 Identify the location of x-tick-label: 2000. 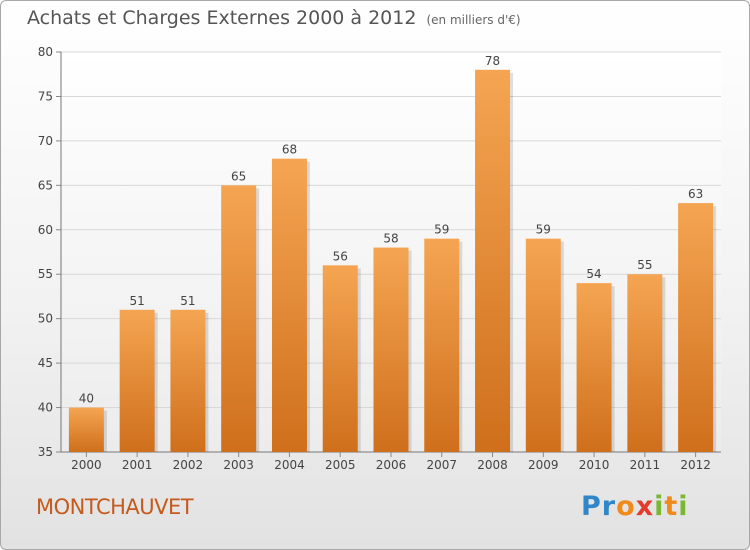
(86, 465).